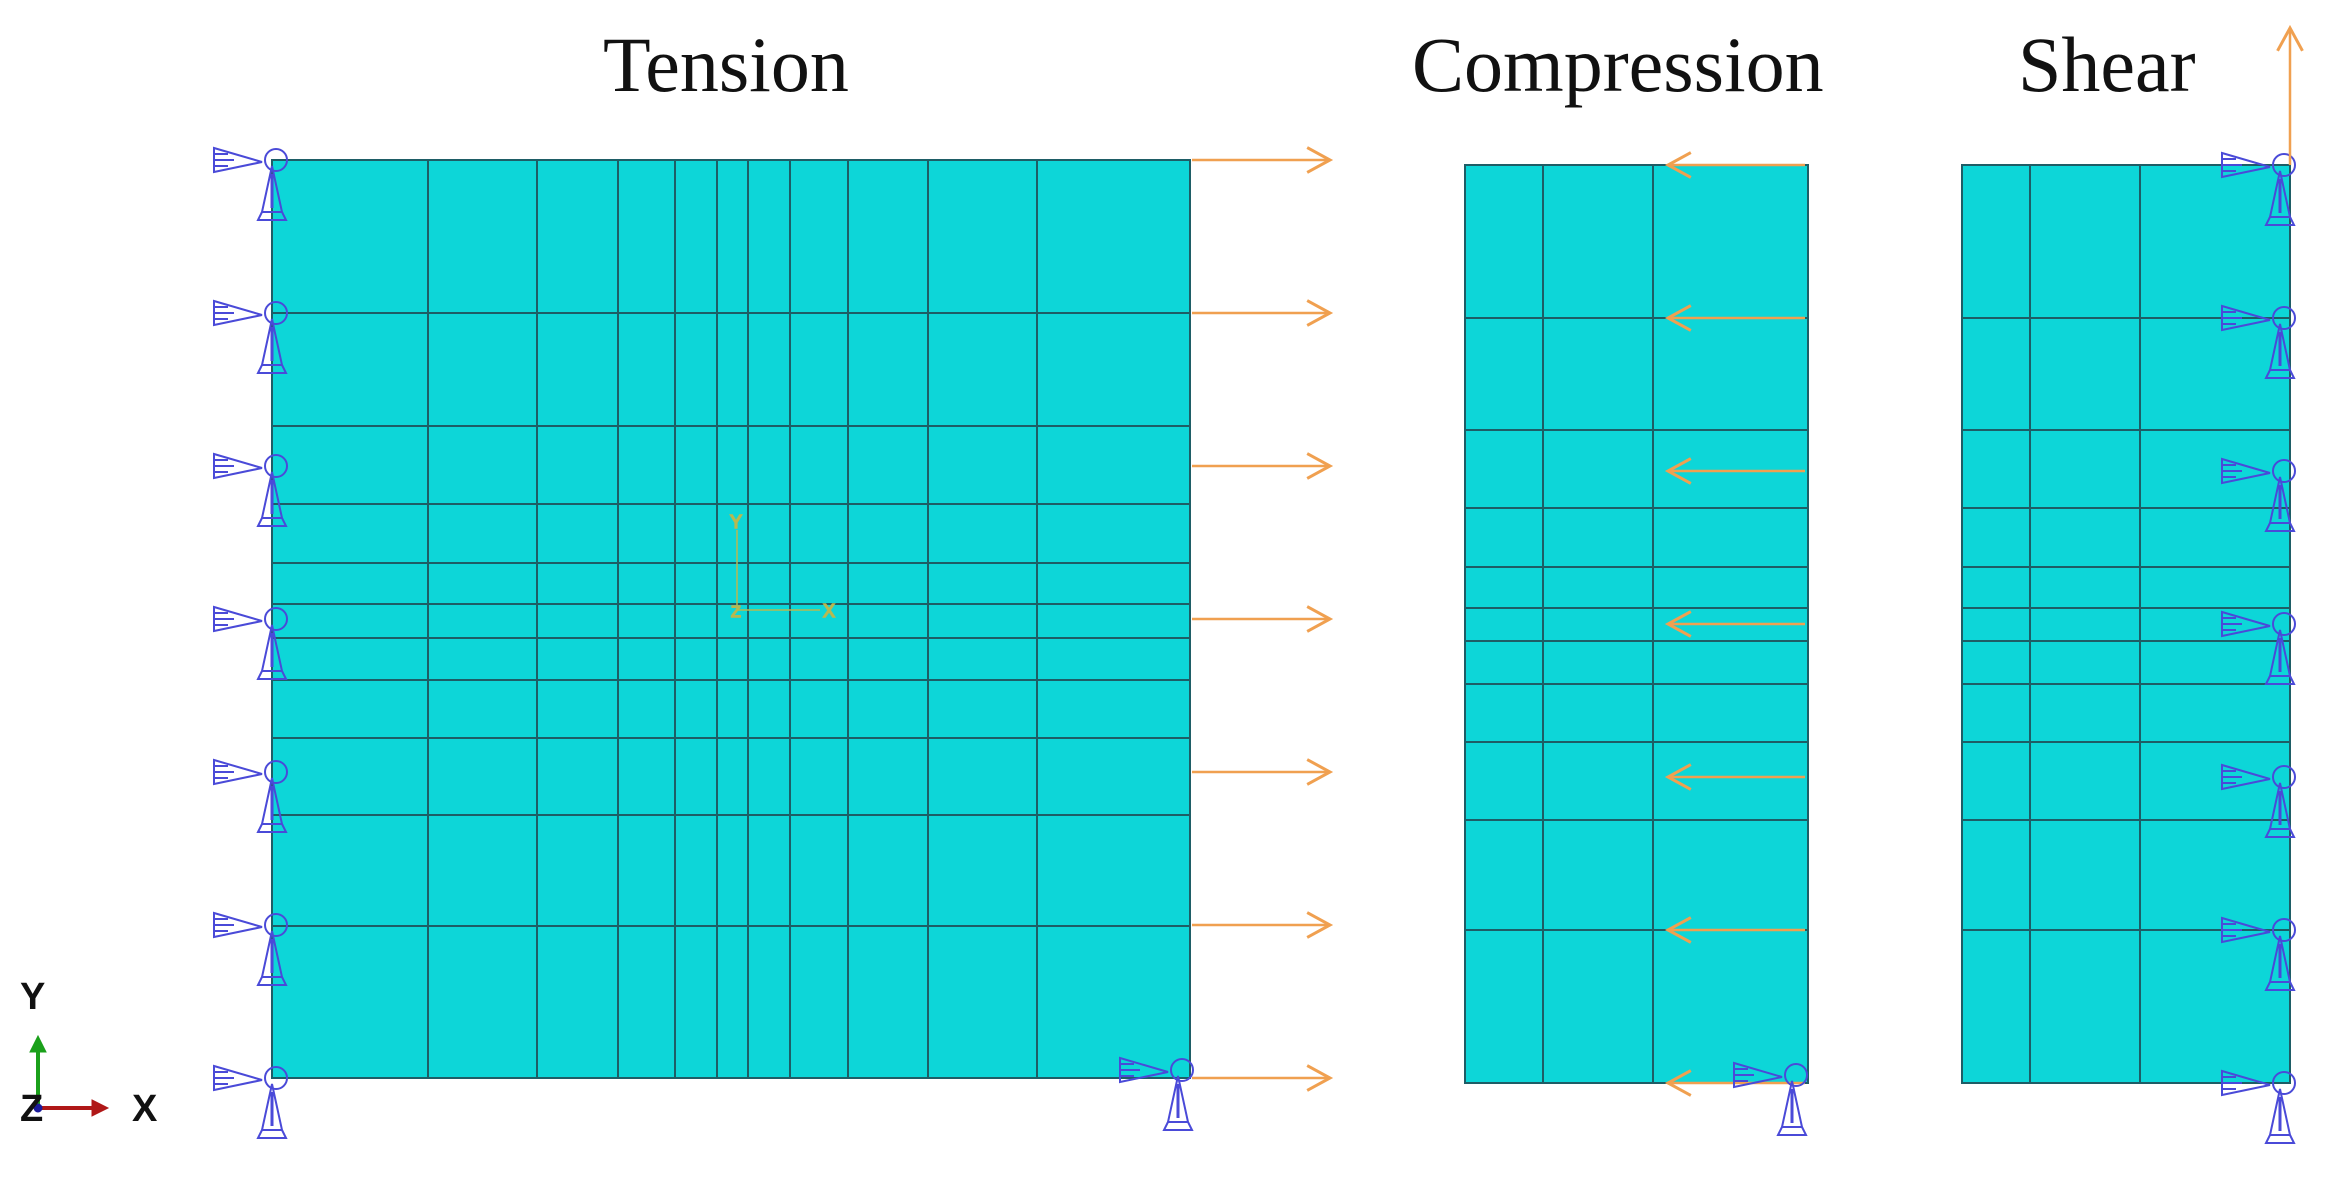 This screenshot has width=2333, height=1188. I want to click on triad-x-head, so click(100, 1108).